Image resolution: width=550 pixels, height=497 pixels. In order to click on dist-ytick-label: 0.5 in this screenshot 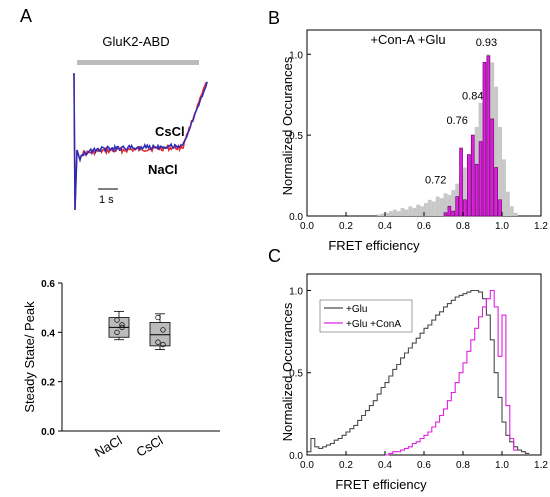, I will do `click(296, 374)`.